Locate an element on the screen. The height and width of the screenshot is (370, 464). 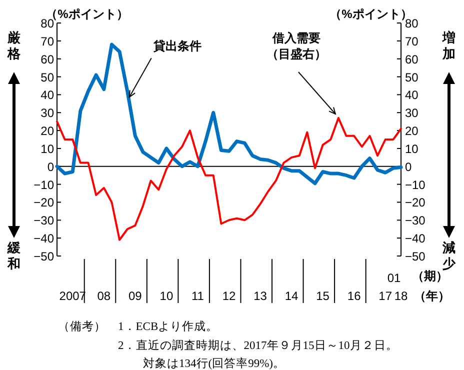
y2-tick-label: −20 is located at coordinates (415, 203).